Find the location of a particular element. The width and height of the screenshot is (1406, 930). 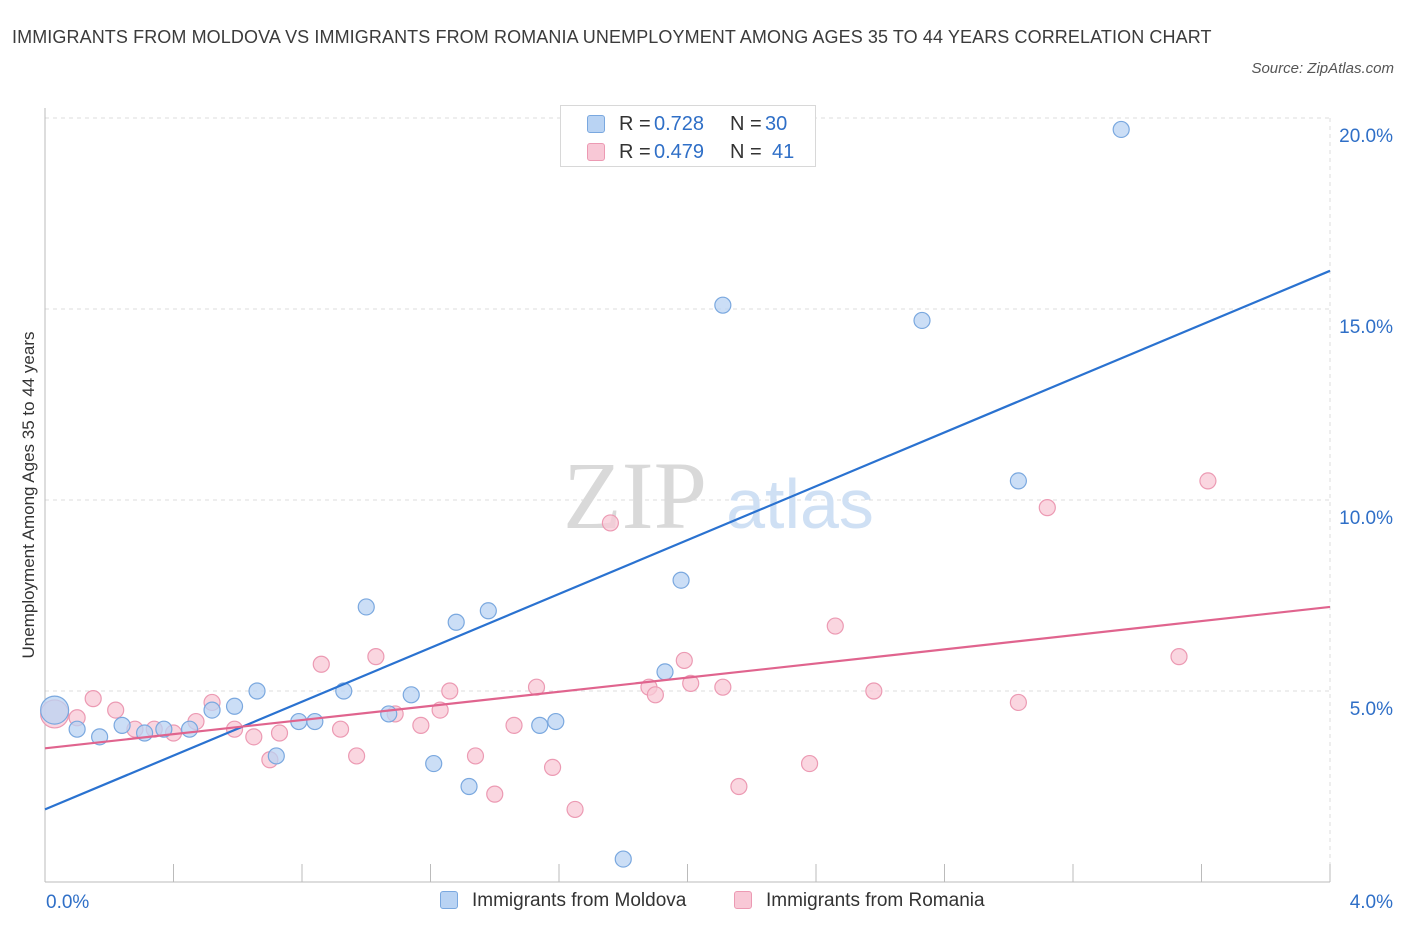

legend-swatch-romania is located at coordinates (596, 152).